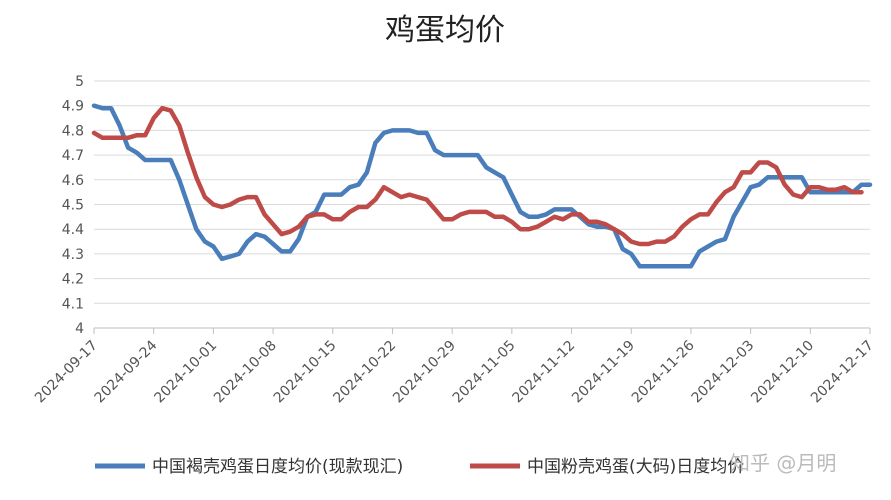  I want to click on legend-label-1: 中国褐壳鸡蛋日度均价(现款现汇), so click(277, 467).